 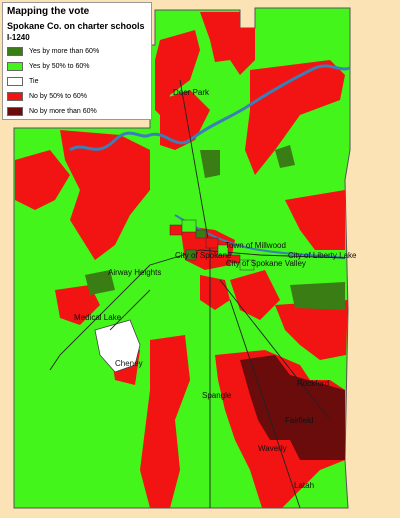 What do you see at coordinates (63, 111) in the screenshot?
I see `legend-label: No by more than 60%` at bounding box center [63, 111].